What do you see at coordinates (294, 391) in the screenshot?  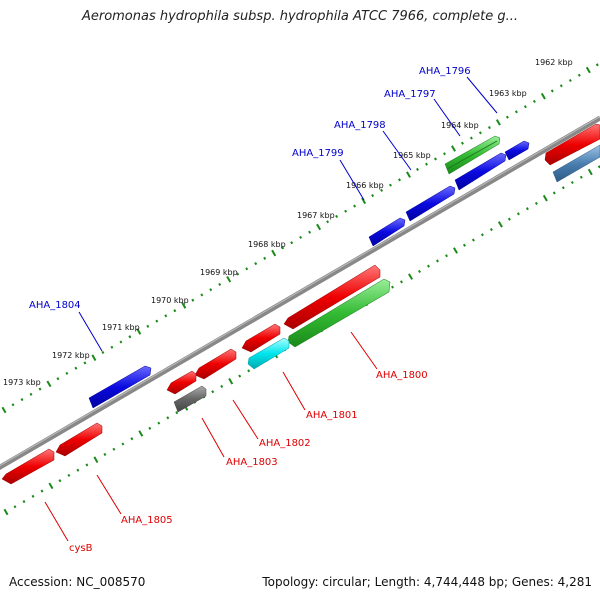 I see `leader-aha1801` at bounding box center [294, 391].